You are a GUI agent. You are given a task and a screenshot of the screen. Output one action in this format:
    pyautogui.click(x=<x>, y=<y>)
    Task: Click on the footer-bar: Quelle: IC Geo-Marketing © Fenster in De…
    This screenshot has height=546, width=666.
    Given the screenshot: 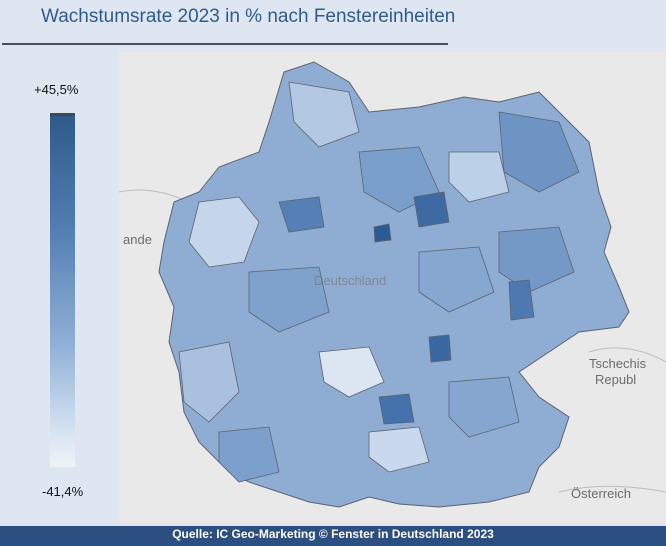 What is the action you would take?
    pyautogui.click(x=333, y=536)
    